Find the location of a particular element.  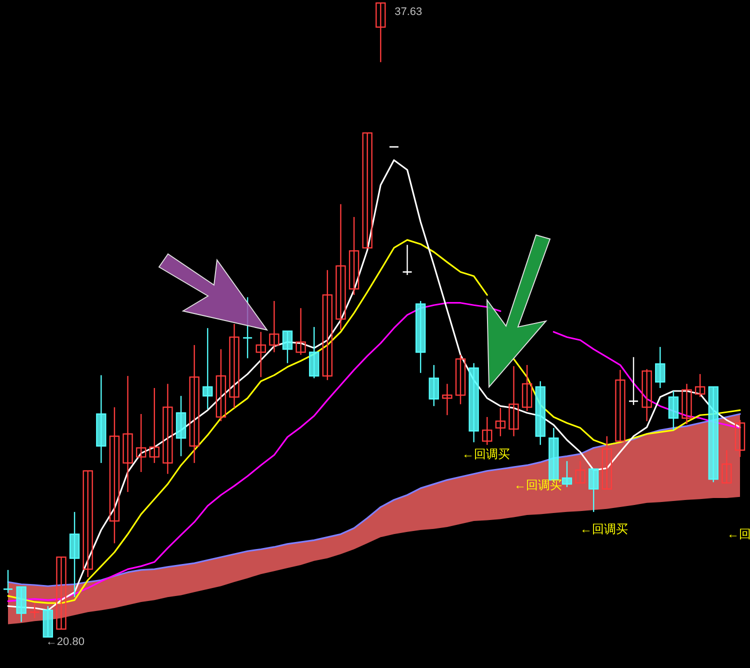

annotation: 37.63 is located at coordinates (408, 12).